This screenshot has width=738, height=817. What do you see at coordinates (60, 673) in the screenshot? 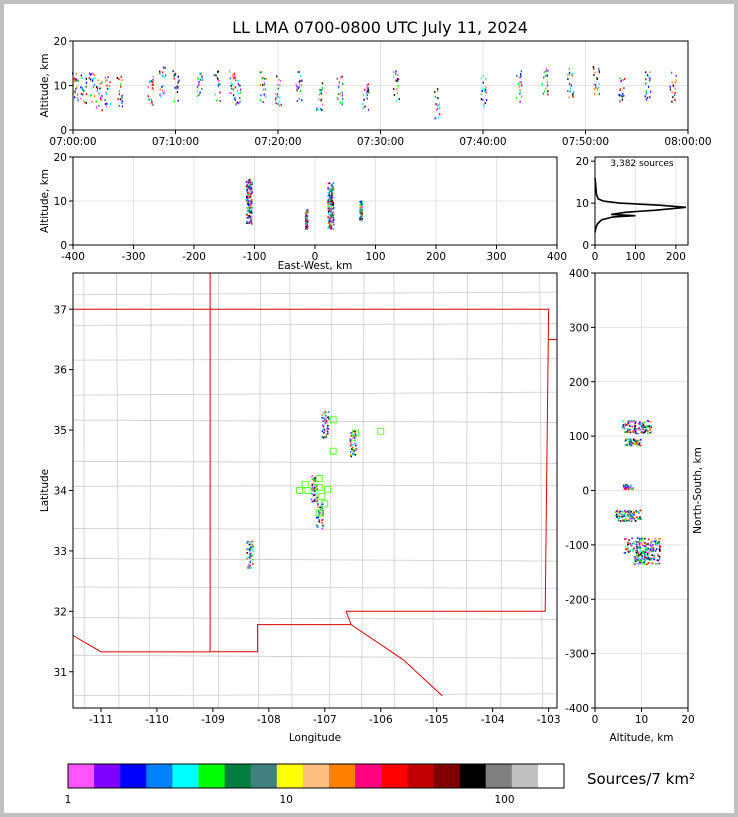
I see `y-tick-label: 31` at bounding box center [60, 673].